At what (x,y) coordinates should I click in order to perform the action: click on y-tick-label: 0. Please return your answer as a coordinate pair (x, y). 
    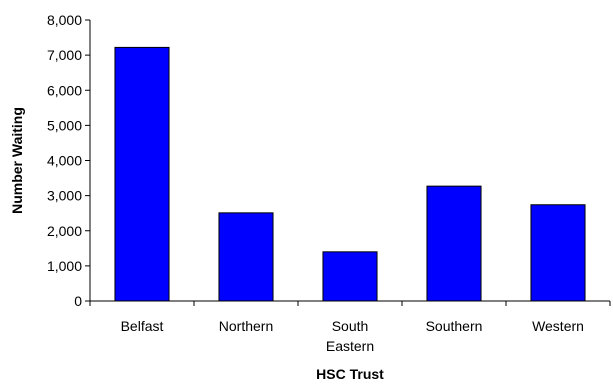
    Looking at the image, I should click on (78, 301).